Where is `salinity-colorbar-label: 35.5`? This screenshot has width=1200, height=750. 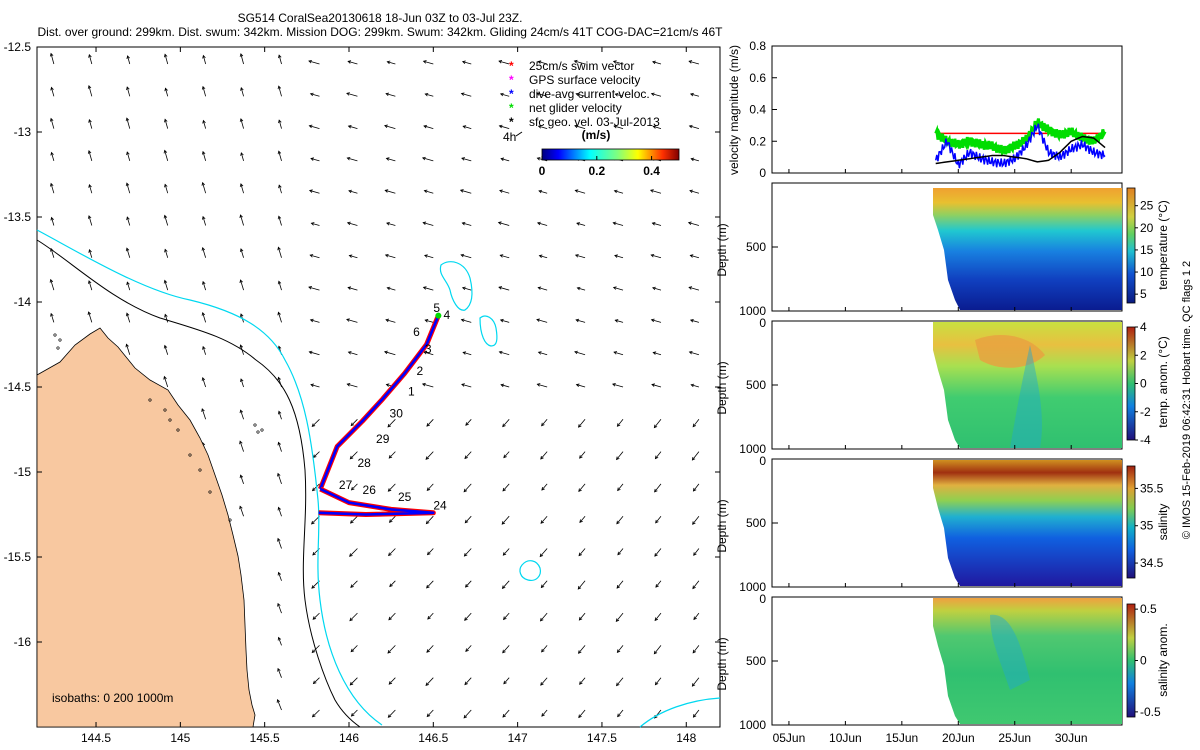 salinity-colorbar-label: 35.5 is located at coordinates (1152, 488).